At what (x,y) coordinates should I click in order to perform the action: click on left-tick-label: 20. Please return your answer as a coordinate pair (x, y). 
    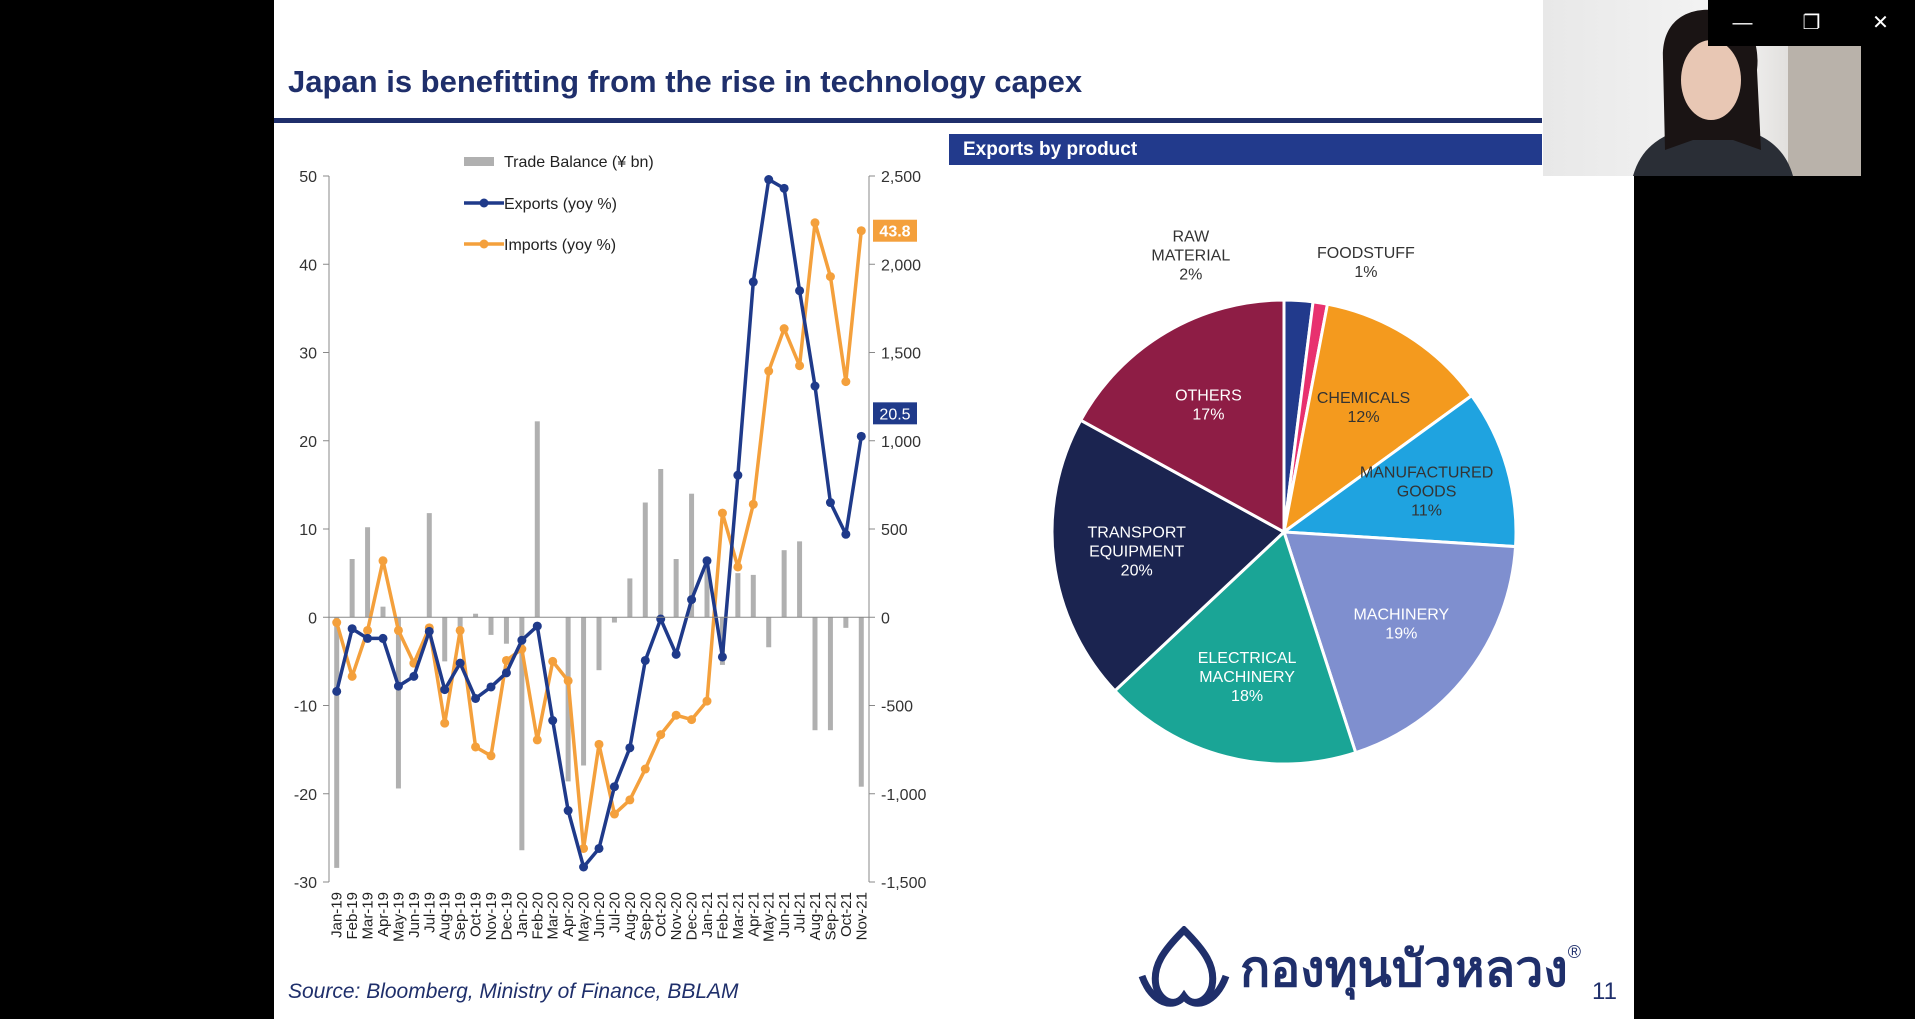
    Looking at the image, I should click on (308, 442).